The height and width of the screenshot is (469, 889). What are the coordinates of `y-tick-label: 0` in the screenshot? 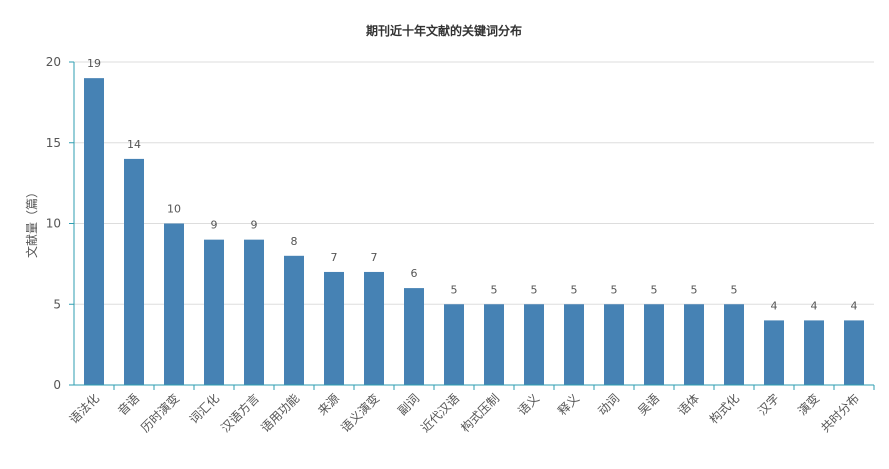 It's located at (57, 385).